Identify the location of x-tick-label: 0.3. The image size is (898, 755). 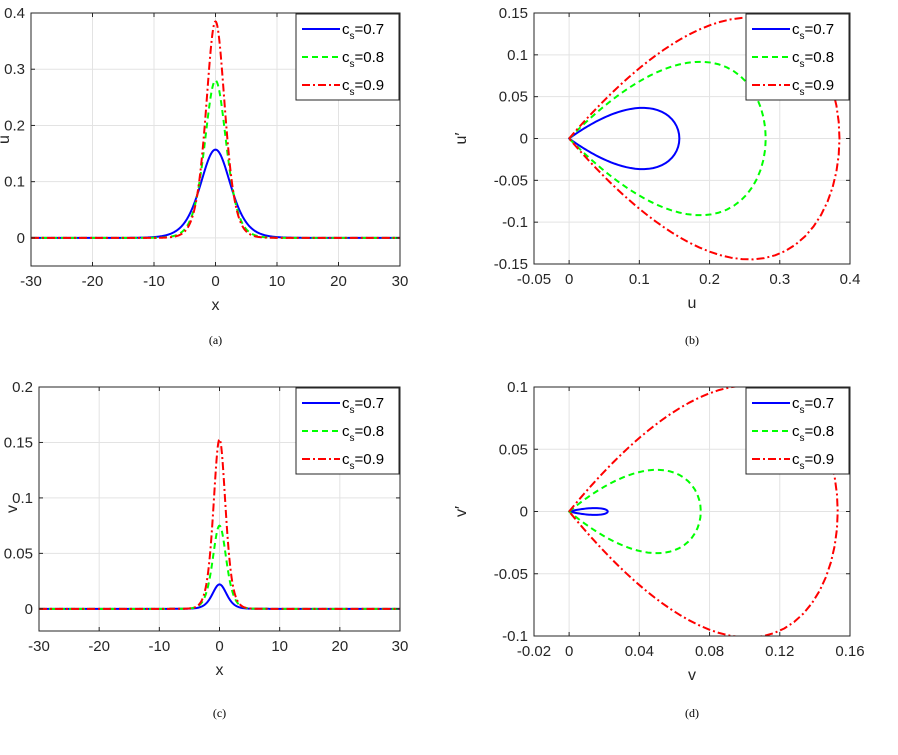
(779, 279).